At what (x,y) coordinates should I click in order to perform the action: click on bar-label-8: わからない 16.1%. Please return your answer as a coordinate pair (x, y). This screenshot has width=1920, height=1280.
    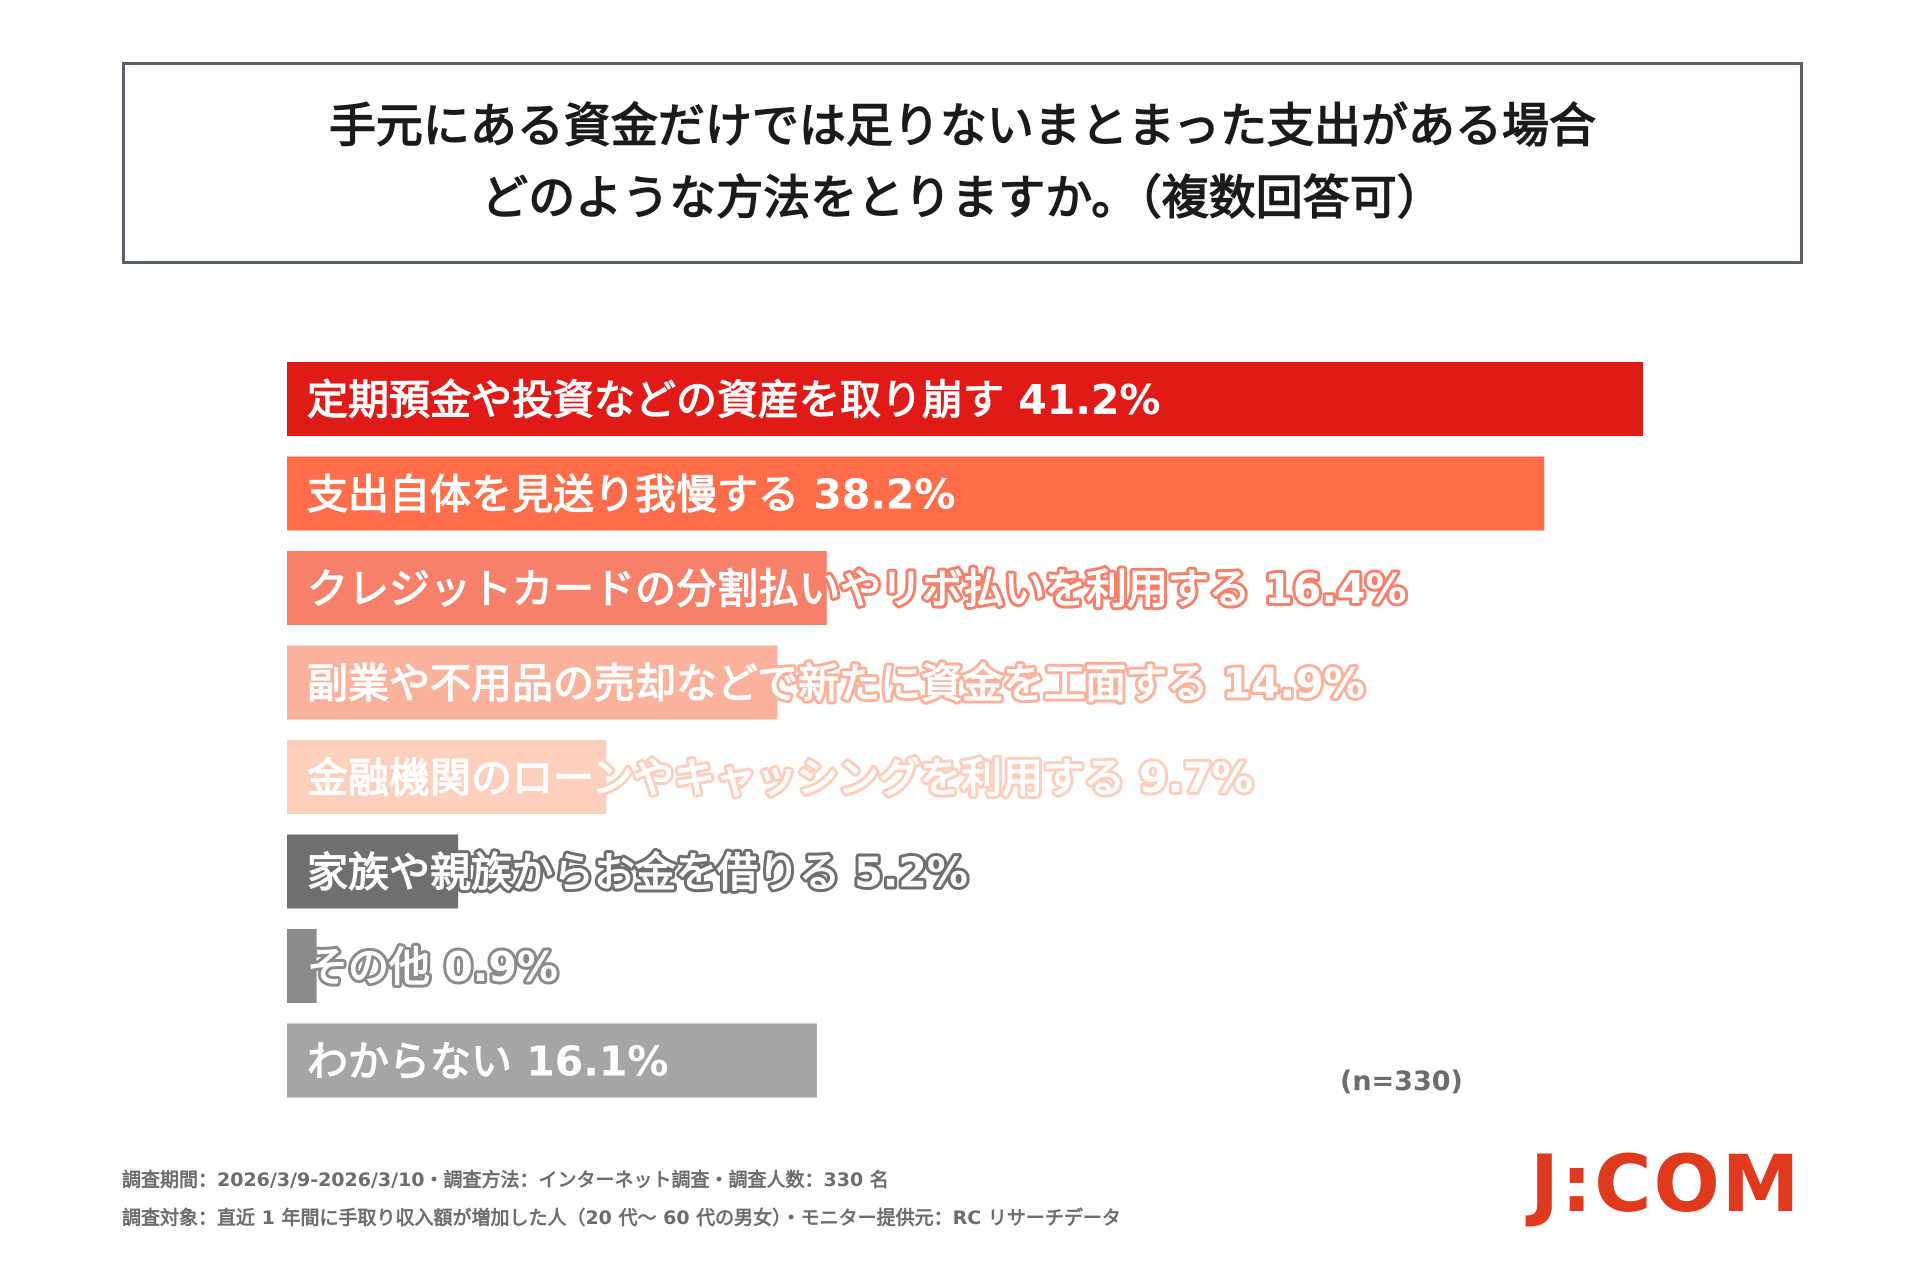
    Looking at the image, I should click on (488, 1062).